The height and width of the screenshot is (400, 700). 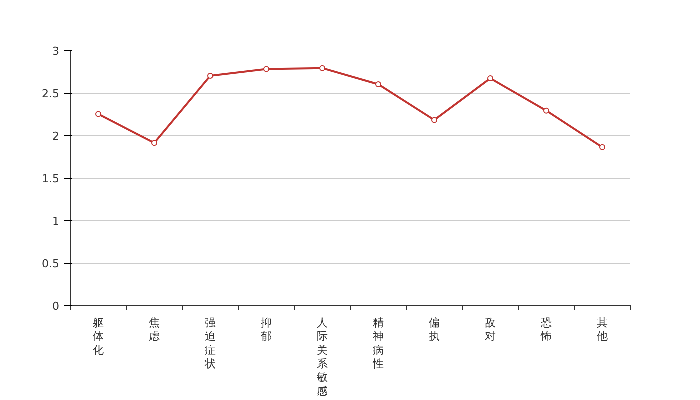 I want to click on x-tick-label: 敌对, so click(x=490, y=330).